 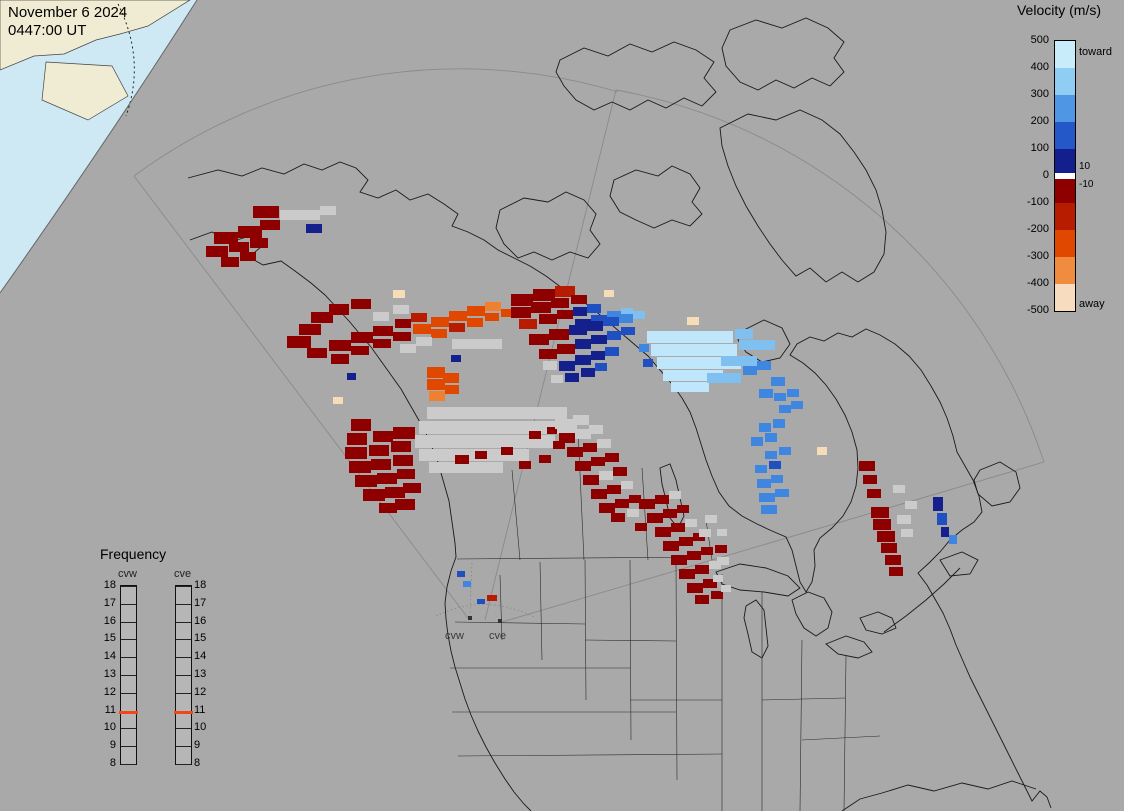 What do you see at coordinates (109, 620) in the screenshot?
I see `frequency-tick-label: 16` at bounding box center [109, 620].